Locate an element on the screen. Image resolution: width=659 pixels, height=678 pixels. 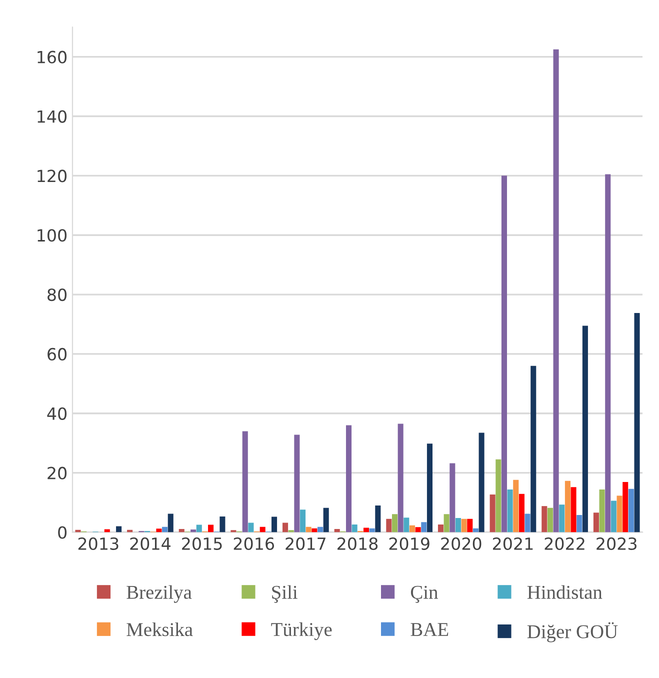
x-tick-label: 2013 is located at coordinates (98, 543).